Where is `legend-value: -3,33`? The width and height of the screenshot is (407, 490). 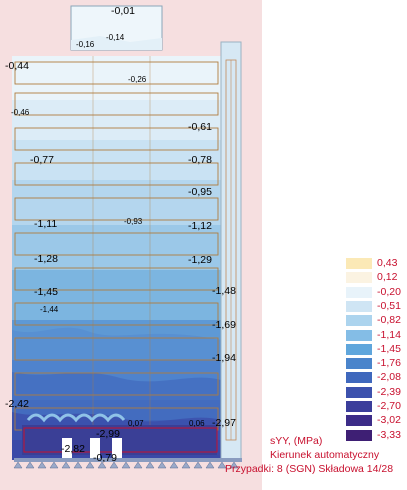 legend-value: -3,33 is located at coordinates (389, 434).